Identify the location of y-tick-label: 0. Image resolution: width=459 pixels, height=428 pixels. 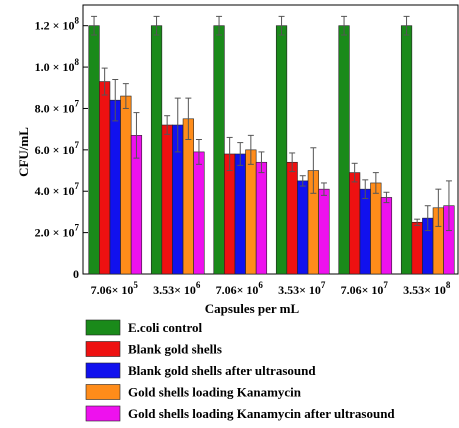
(76, 274).